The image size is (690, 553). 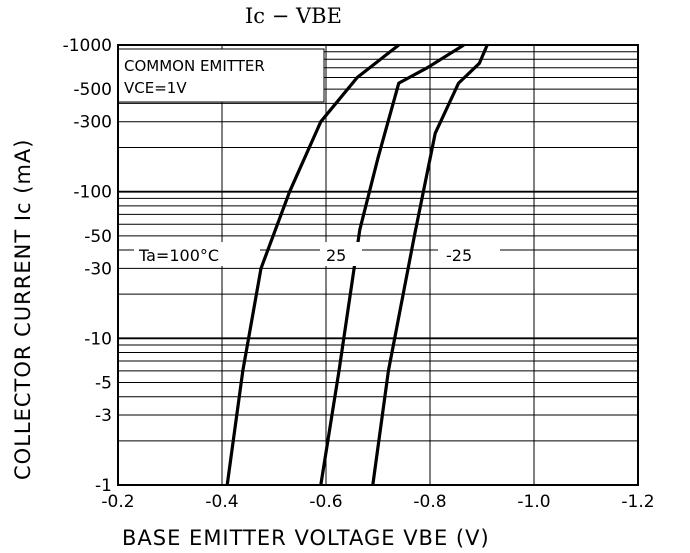 I want to click on chart-title: Ic − VBE, so click(x=293, y=16).